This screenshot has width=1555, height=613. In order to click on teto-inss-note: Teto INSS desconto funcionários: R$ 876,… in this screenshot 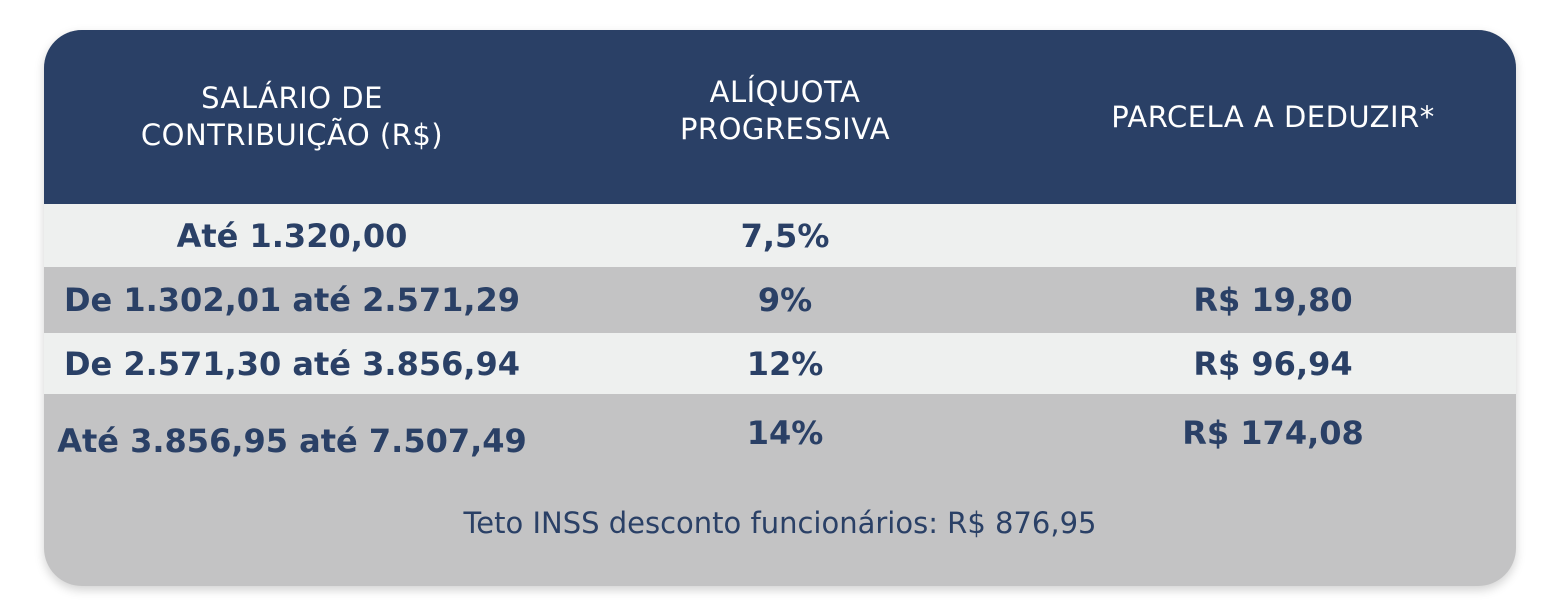, I will do `click(780, 523)`.